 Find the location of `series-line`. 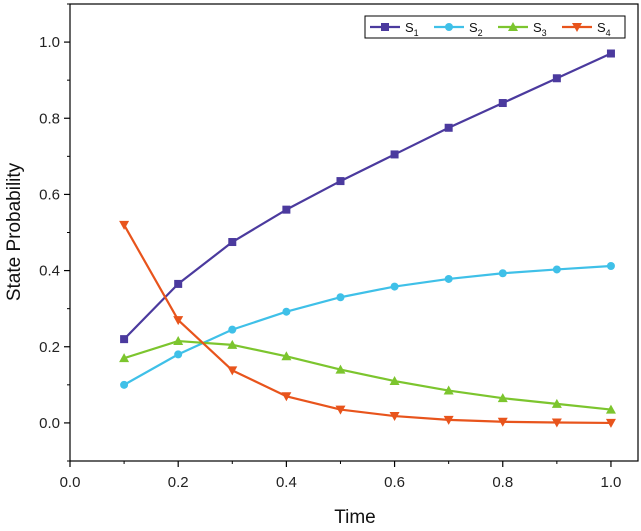

series-line is located at coordinates (367, 375).